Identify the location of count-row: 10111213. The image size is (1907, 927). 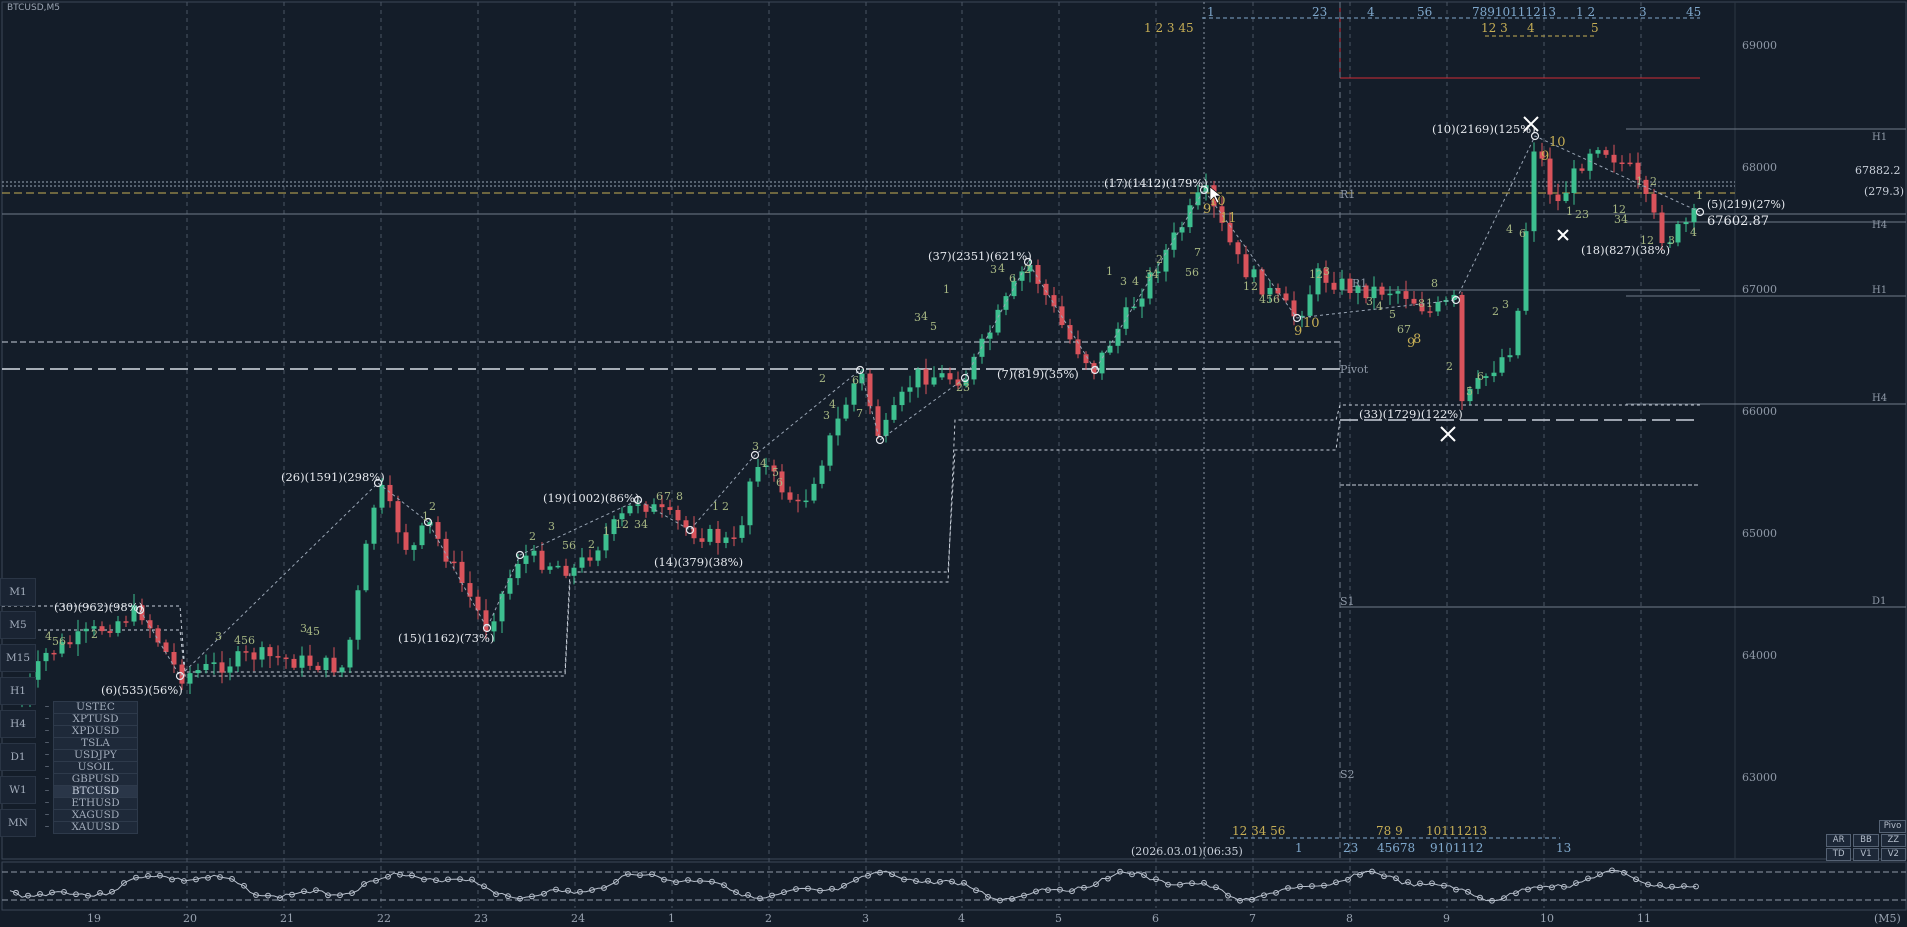
(1456, 831).